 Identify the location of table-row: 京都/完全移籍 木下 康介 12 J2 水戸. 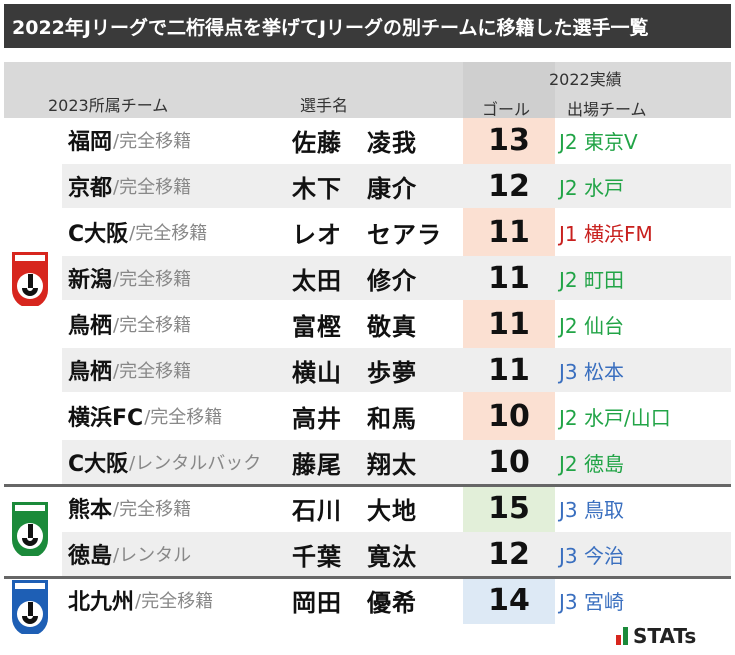
(396, 186).